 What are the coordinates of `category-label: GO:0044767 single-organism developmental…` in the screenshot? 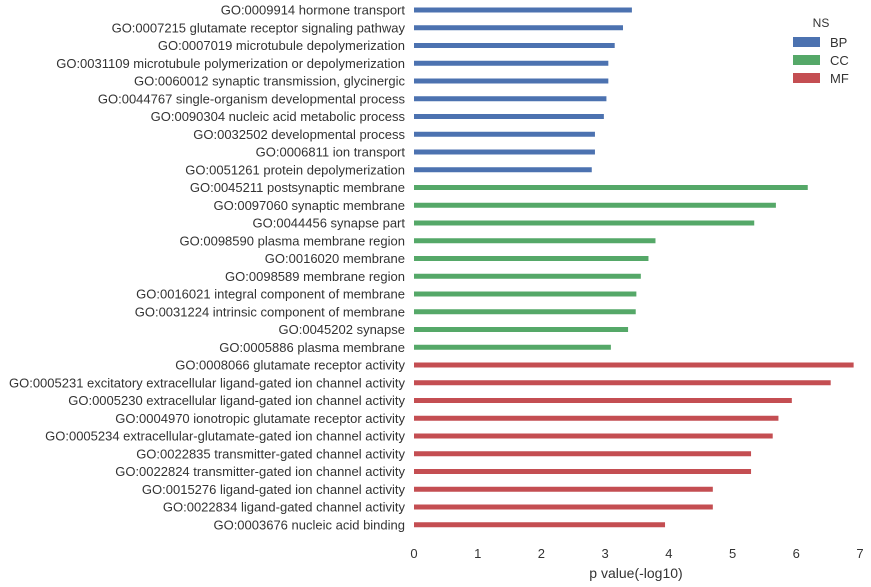 It's located at (252, 98).